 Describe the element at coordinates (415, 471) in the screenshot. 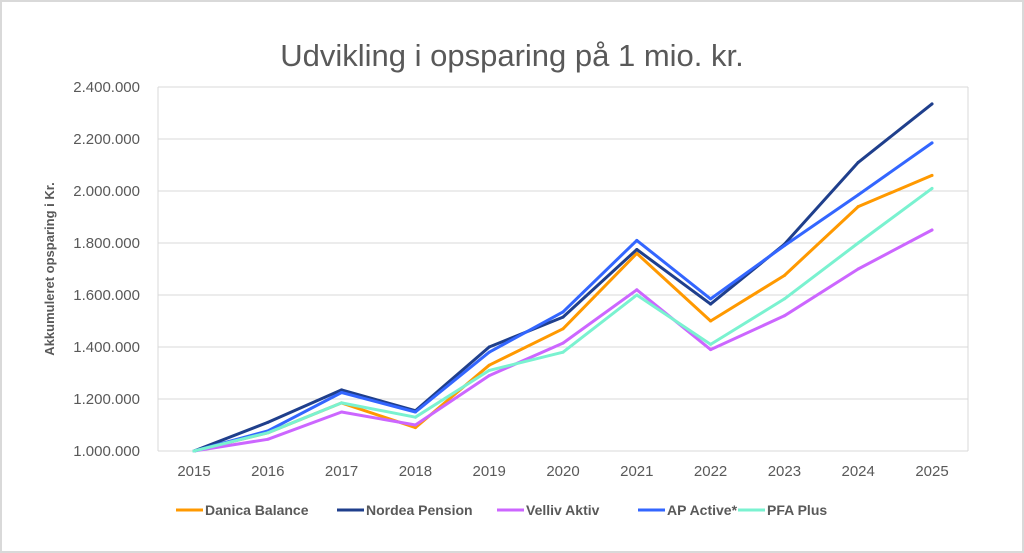

I see `x-tick-label: 2018` at that location.